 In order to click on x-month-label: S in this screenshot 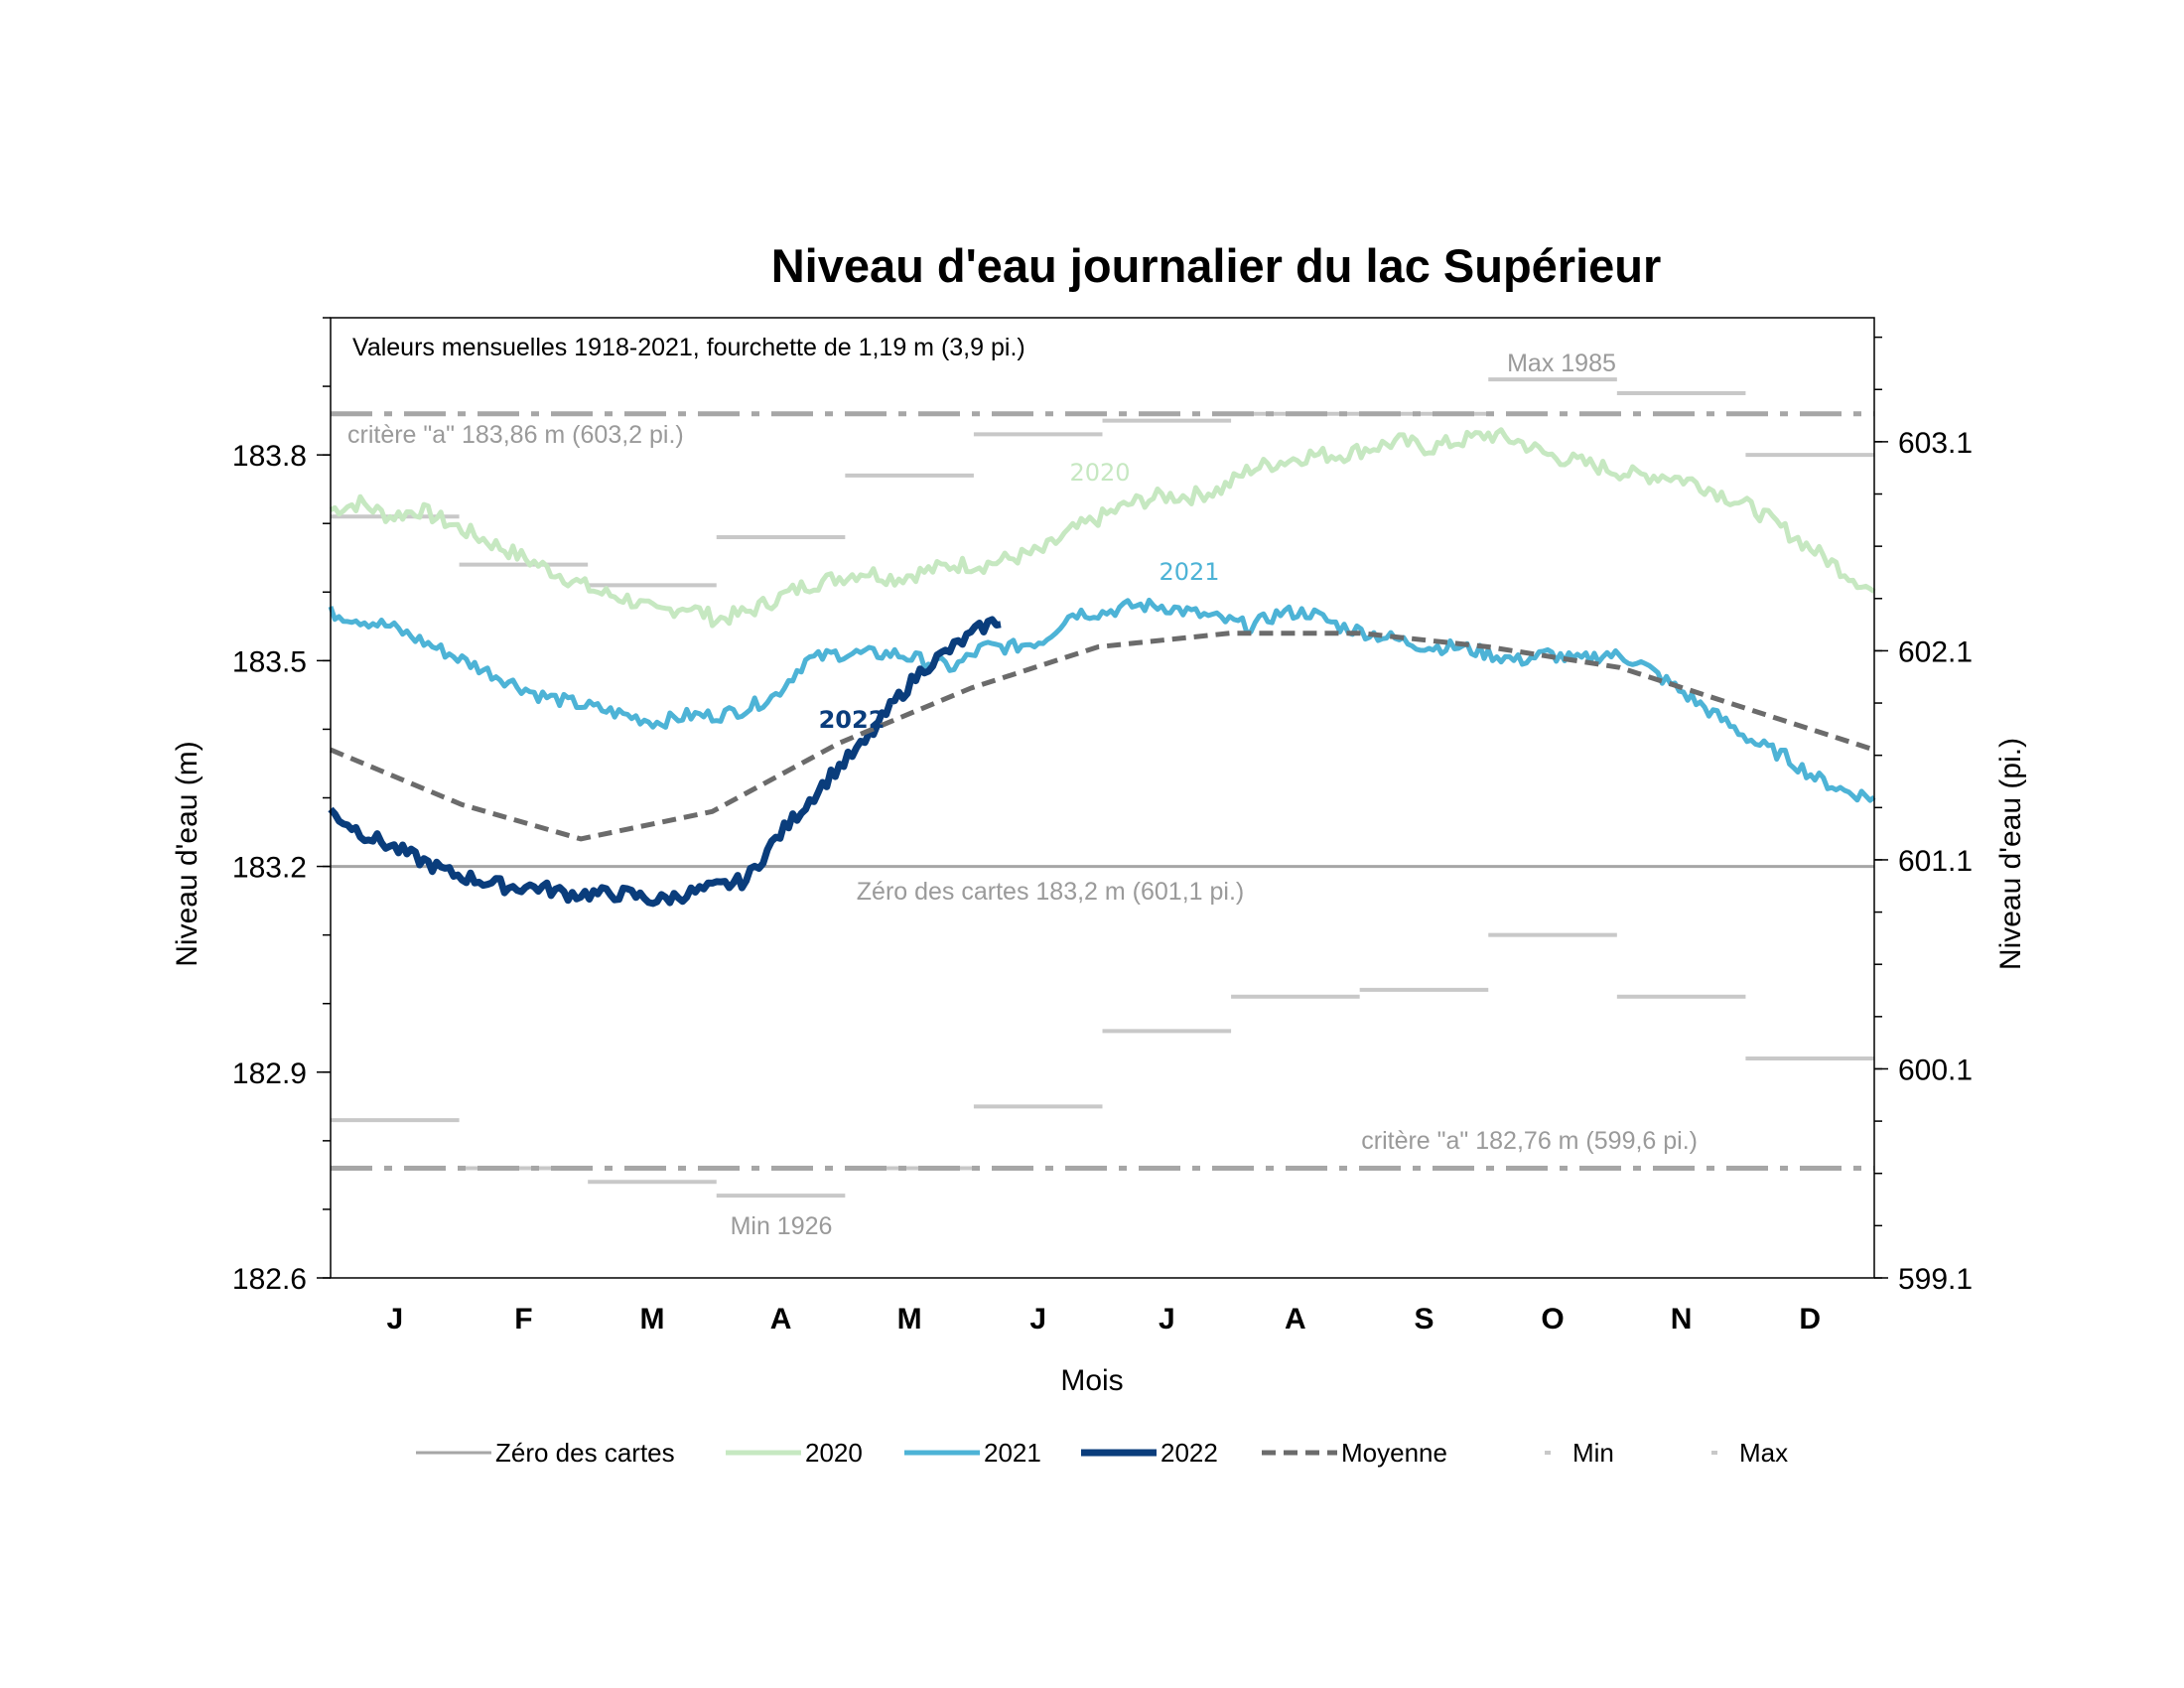, I will do `click(1423, 1319)`.